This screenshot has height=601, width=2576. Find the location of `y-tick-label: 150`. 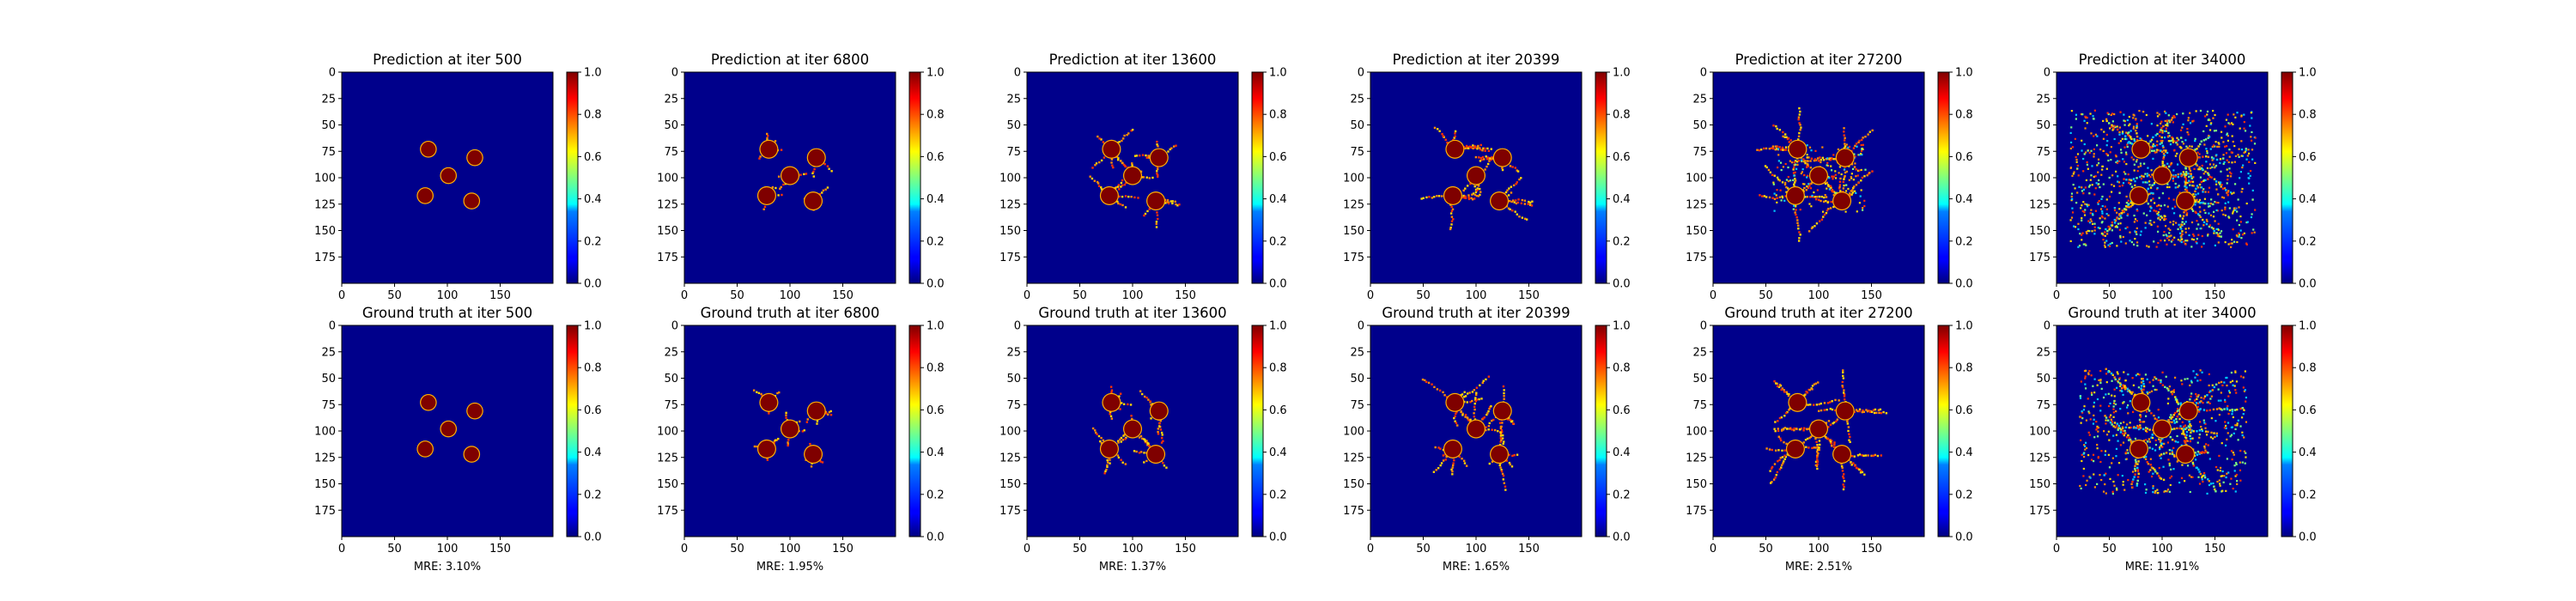

y-tick-label: 150 is located at coordinates (1697, 485).